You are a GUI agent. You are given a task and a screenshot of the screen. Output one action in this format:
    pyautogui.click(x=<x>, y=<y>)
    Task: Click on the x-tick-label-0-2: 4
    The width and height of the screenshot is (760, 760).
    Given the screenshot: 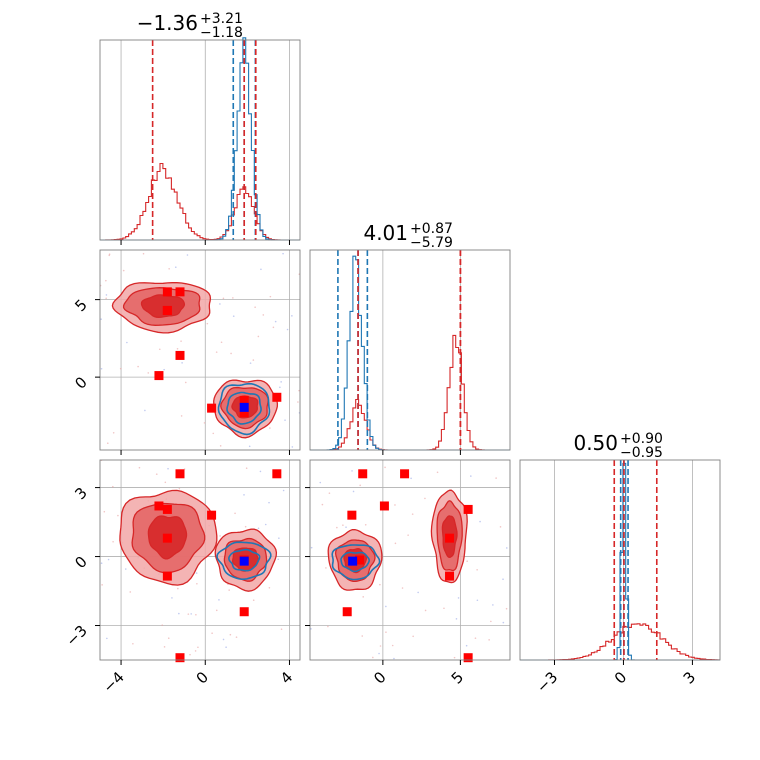 What is the action you would take?
    pyautogui.click(x=286, y=677)
    